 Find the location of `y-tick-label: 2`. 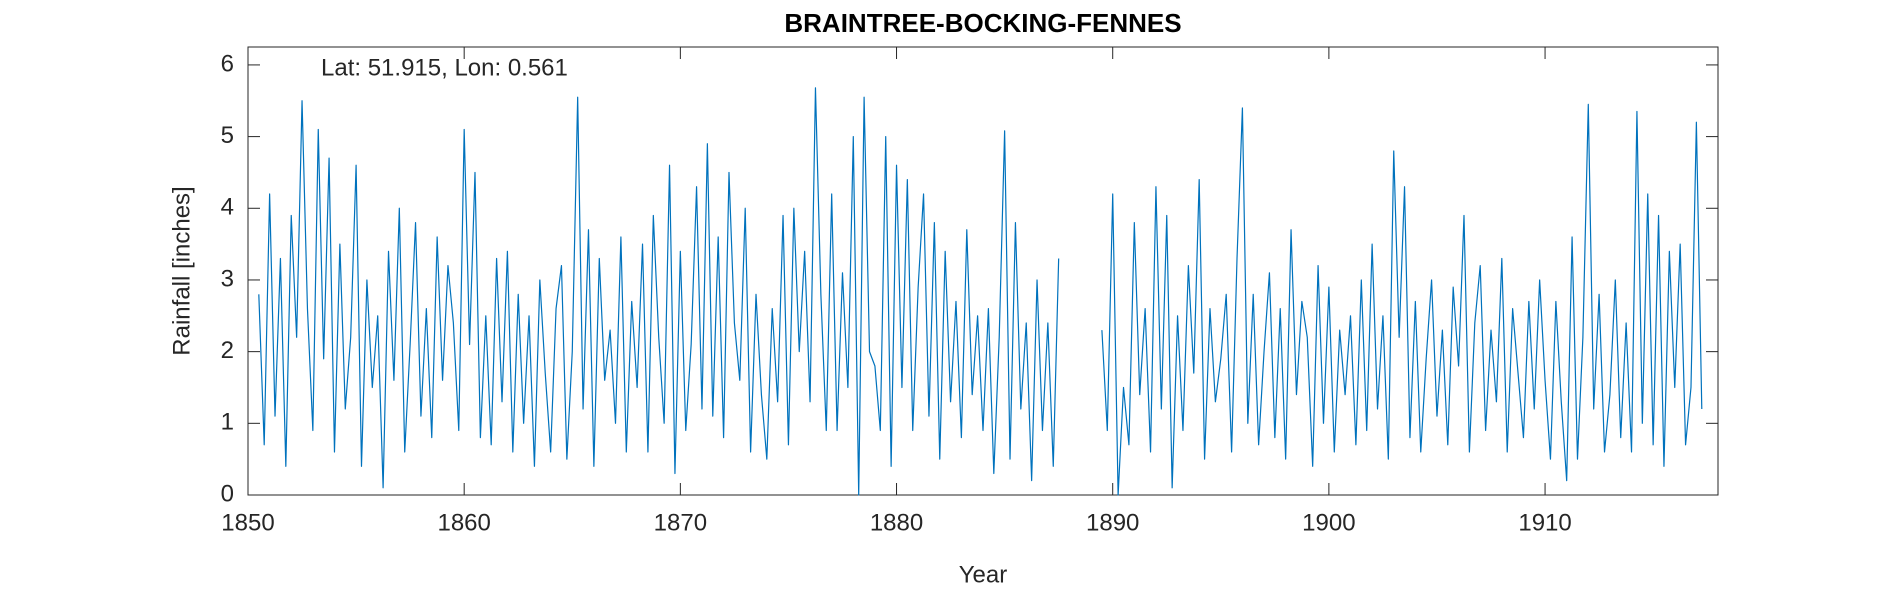

y-tick-label: 2 is located at coordinates (227, 350).